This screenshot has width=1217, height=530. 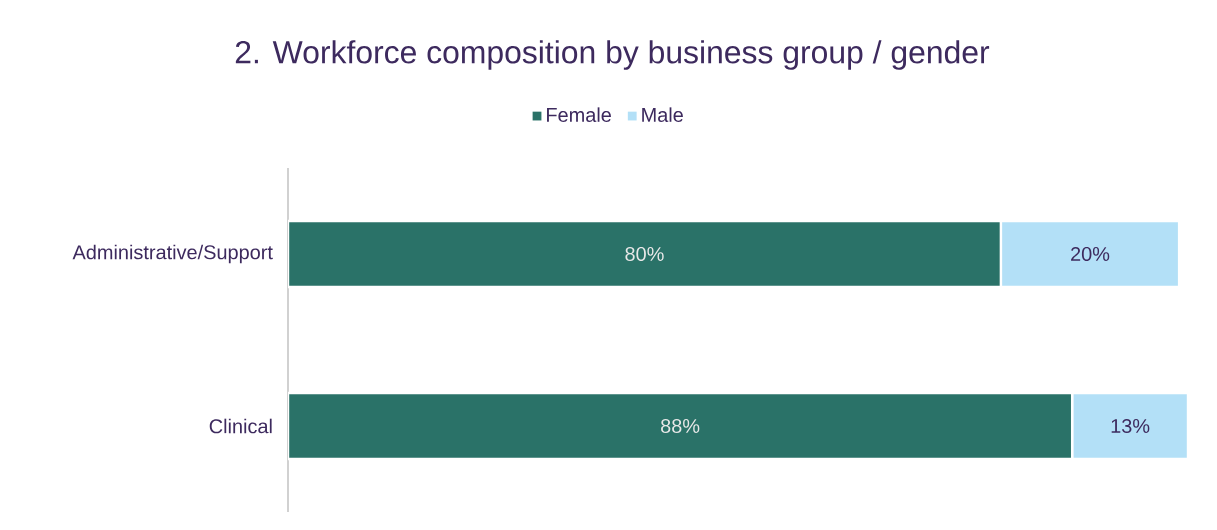 I want to click on y-tick-label: Administrative/Support, so click(x=172, y=254).